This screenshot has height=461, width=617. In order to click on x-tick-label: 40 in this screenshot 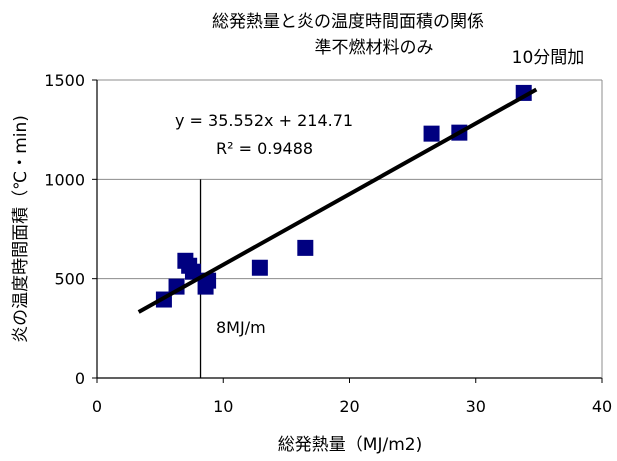, I will do `click(602, 406)`.